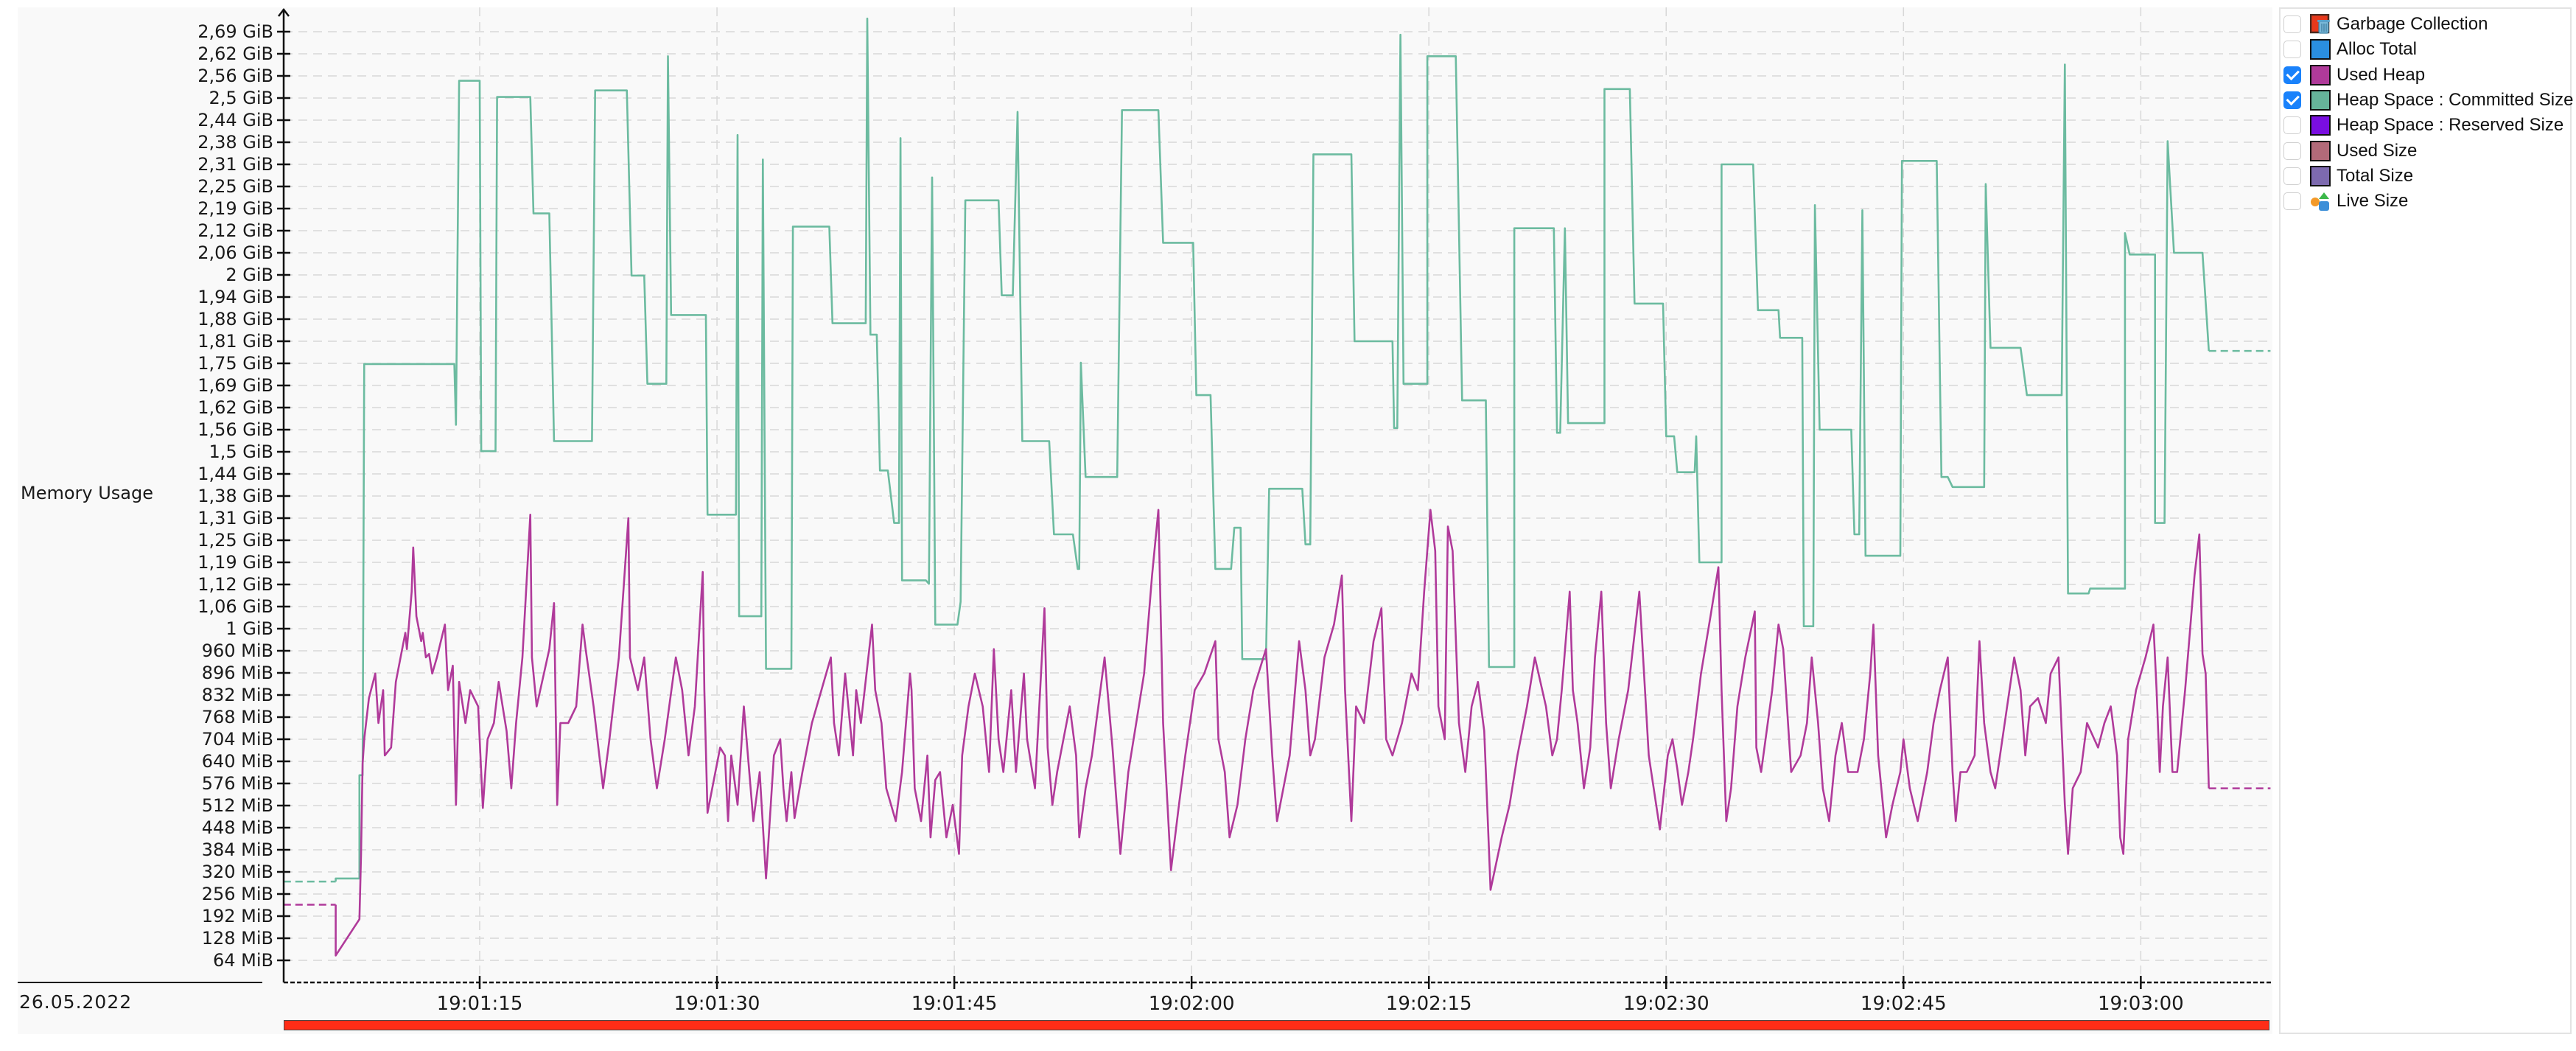 This screenshot has height=1051, width=2576. What do you see at coordinates (249, 628) in the screenshot?
I see `y-tick-label: 1 GiB` at bounding box center [249, 628].